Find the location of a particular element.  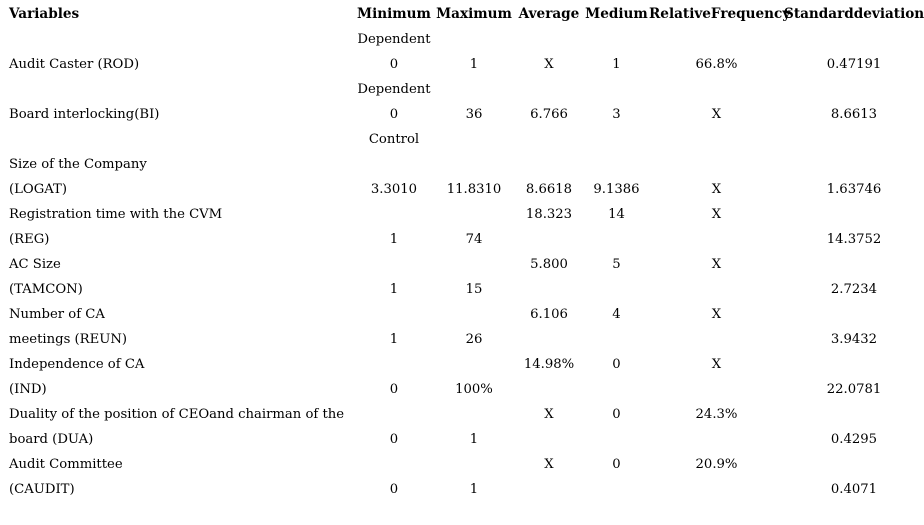

table-row: Size of the Company is located at coordinates (464, 164).